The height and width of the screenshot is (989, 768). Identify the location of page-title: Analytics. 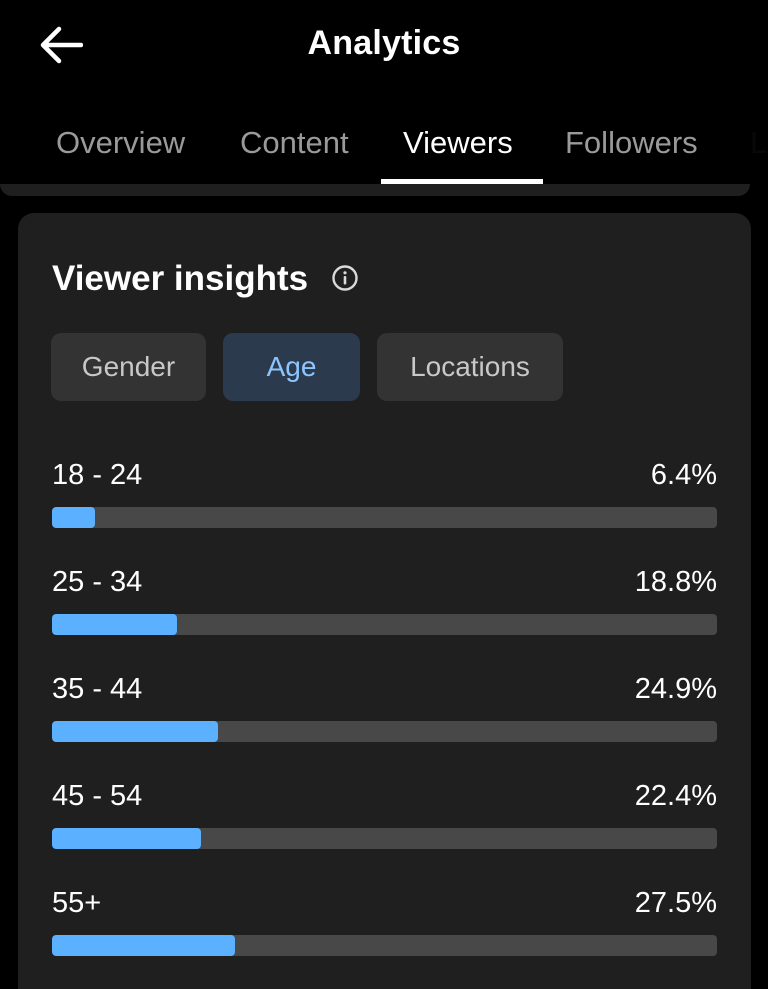
(384, 43).